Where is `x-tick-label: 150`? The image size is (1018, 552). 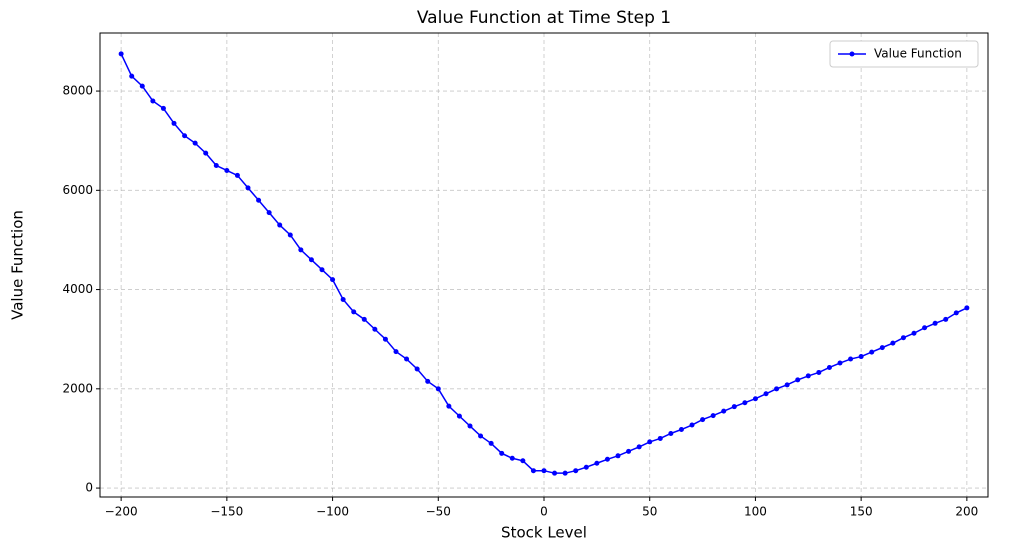
x-tick-label: 150 is located at coordinates (861, 512).